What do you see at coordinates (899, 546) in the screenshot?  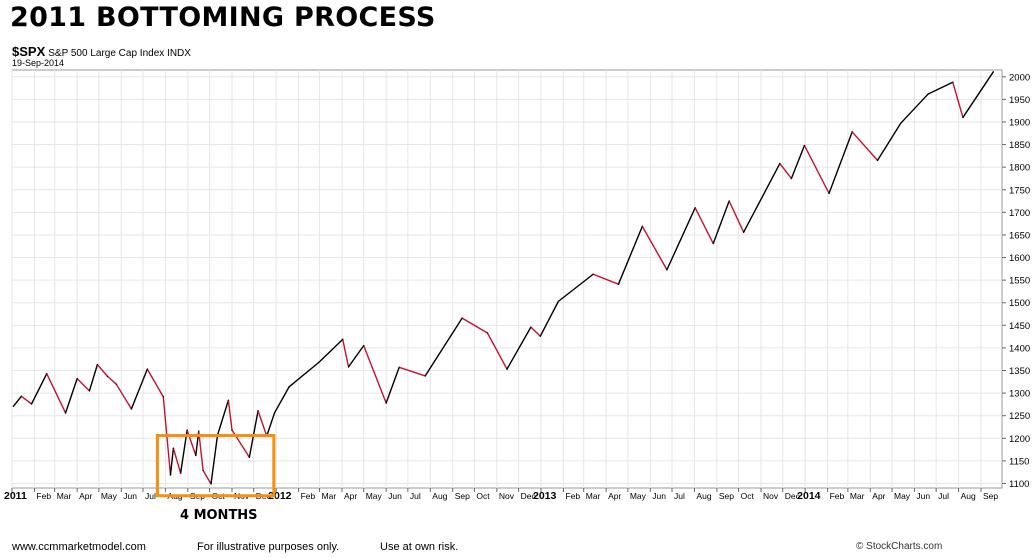 I see `footer-copyright: © StockCharts.com` at bounding box center [899, 546].